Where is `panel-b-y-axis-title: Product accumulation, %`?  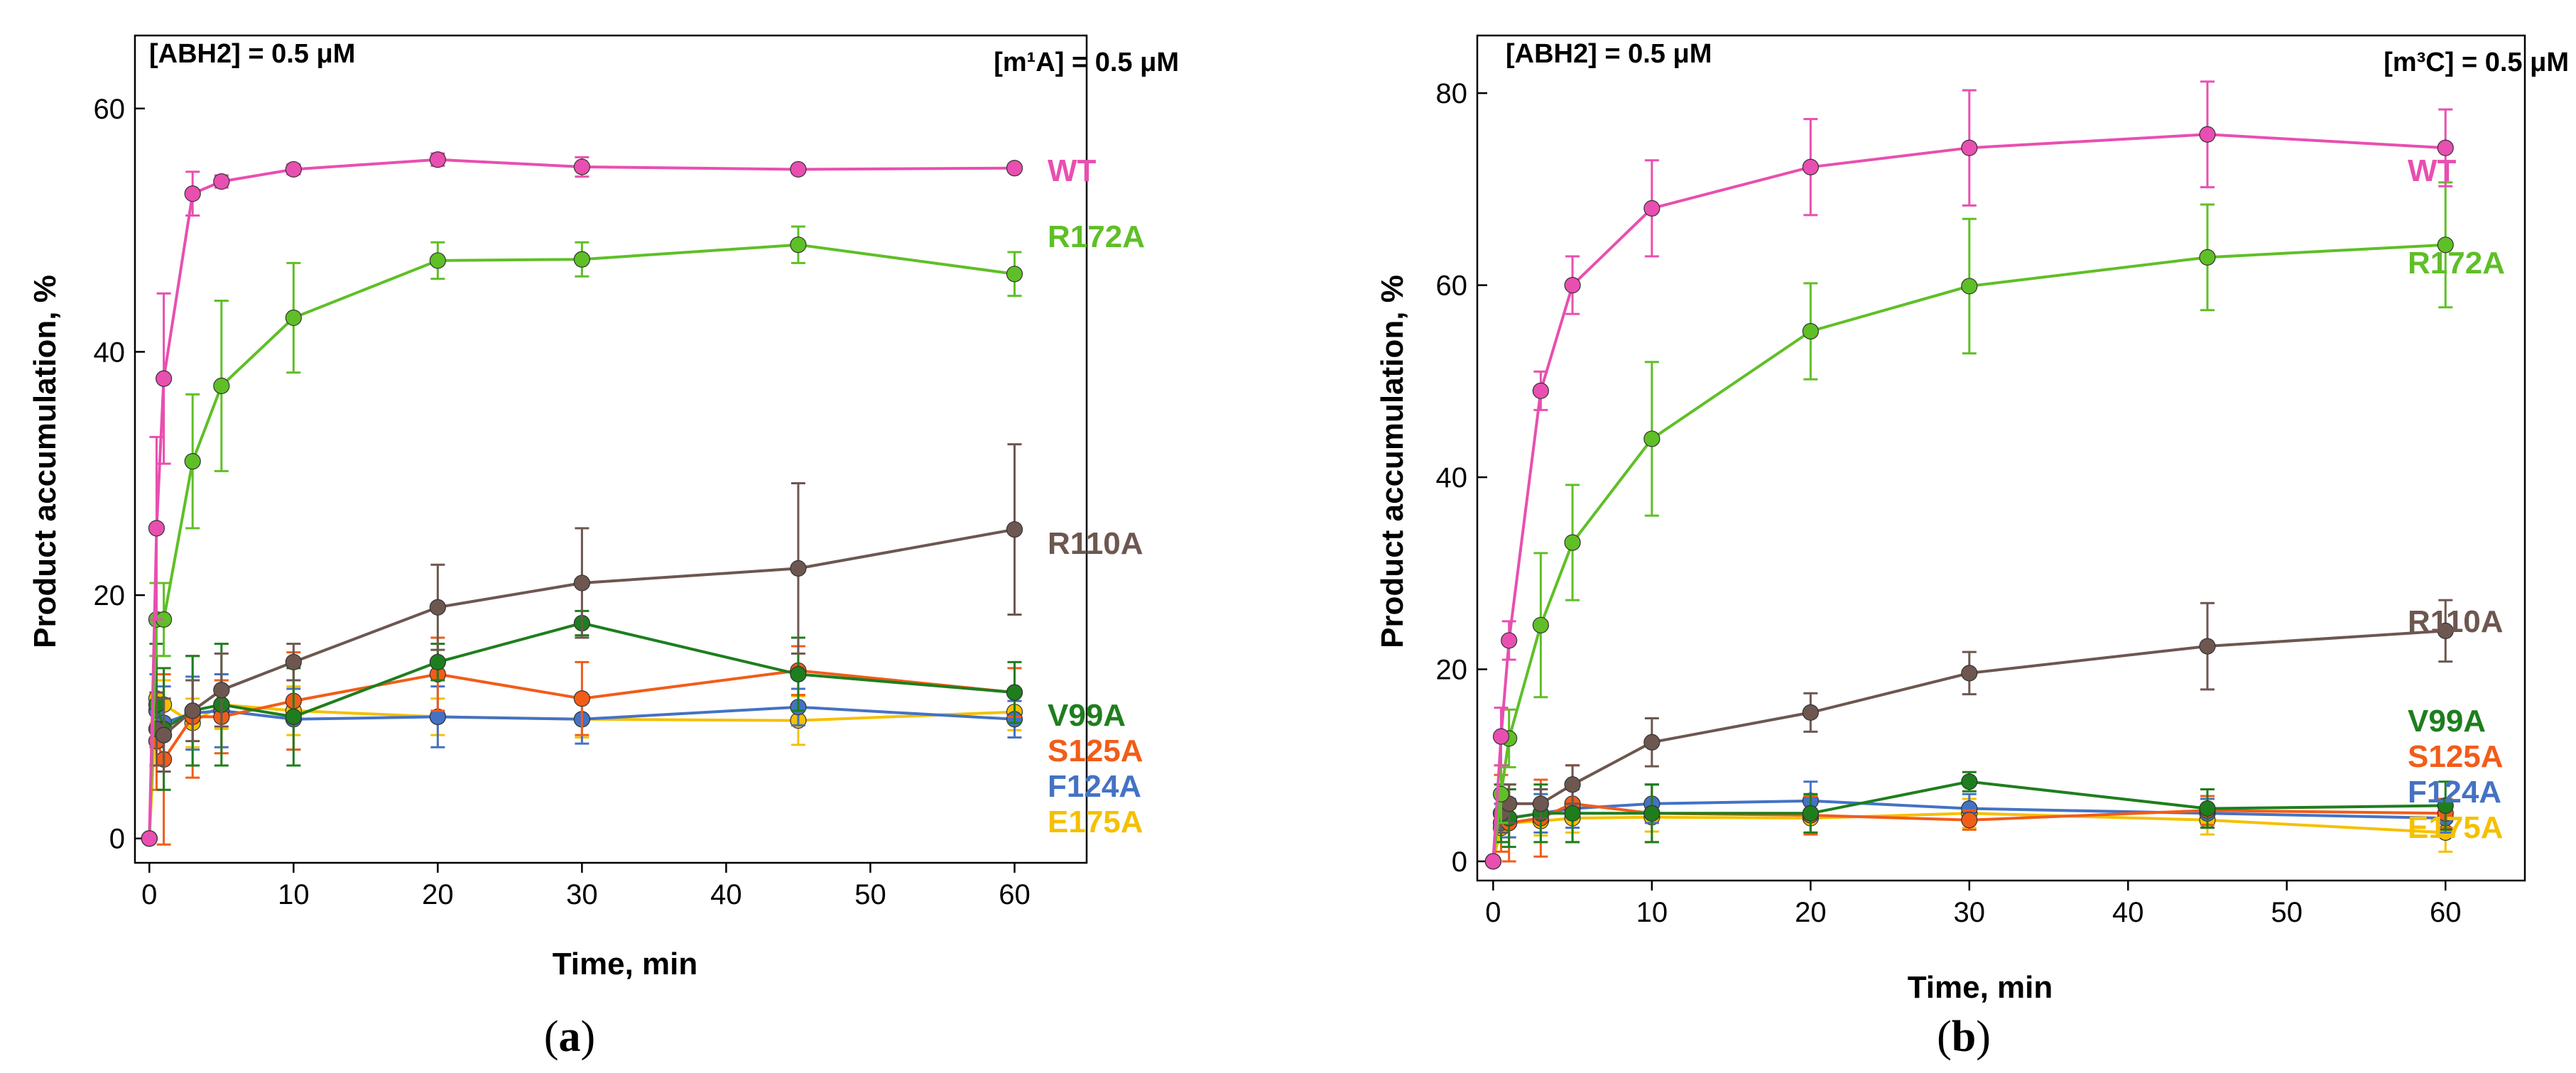
panel-b-y-axis-title: Product accumulation, % is located at coordinates (1393, 461).